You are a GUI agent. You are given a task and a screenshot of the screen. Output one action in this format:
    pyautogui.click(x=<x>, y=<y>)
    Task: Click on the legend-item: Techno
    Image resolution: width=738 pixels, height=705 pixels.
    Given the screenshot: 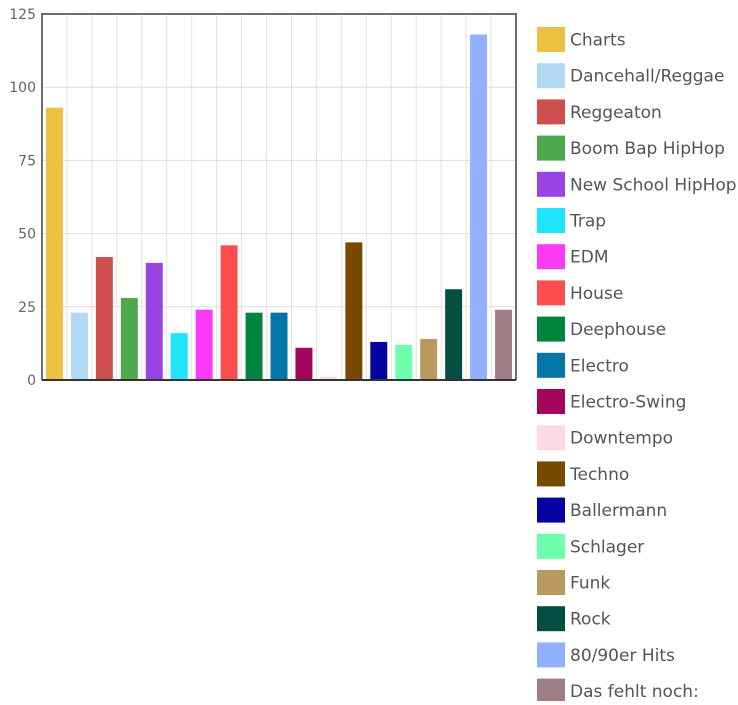 What is the action you would take?
    pyautogui.click(x=583, y=474)
    